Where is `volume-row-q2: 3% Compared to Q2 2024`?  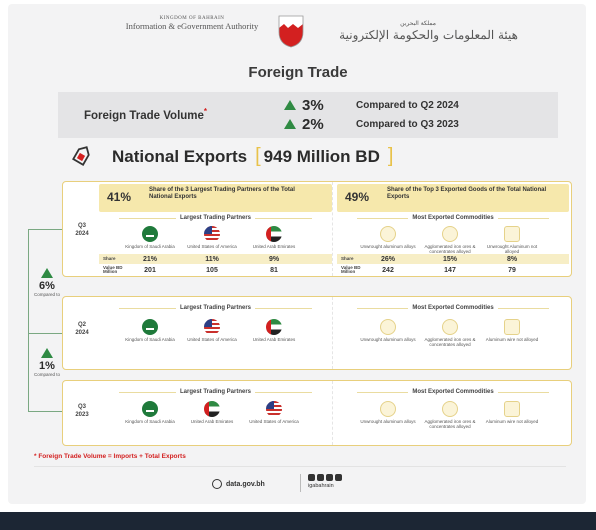
volume-row-q2: 3% Compared to Q2 2024 is located at coordinates (371, 105).